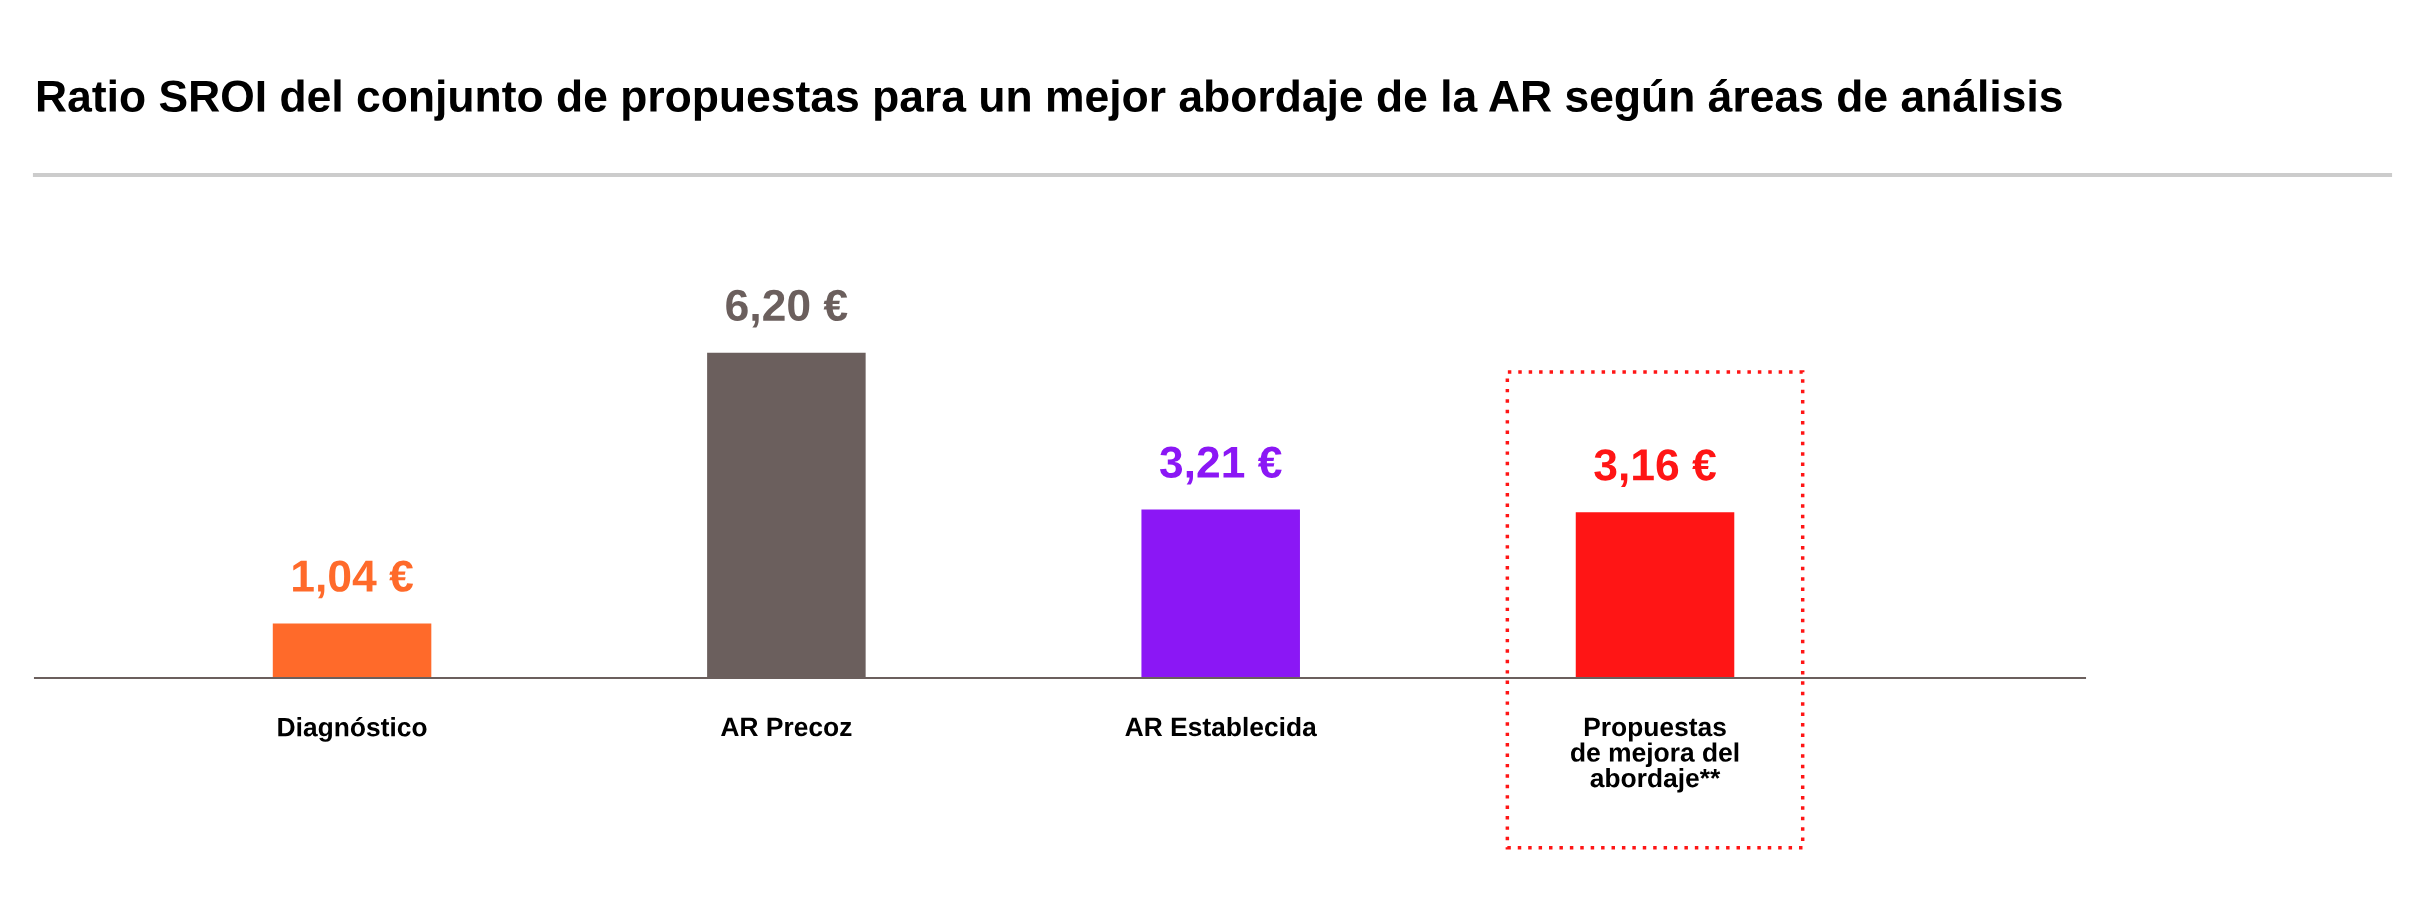 The image size is (2425, 909). I want to click on data-label: 1,04 €, so click(353, 579).